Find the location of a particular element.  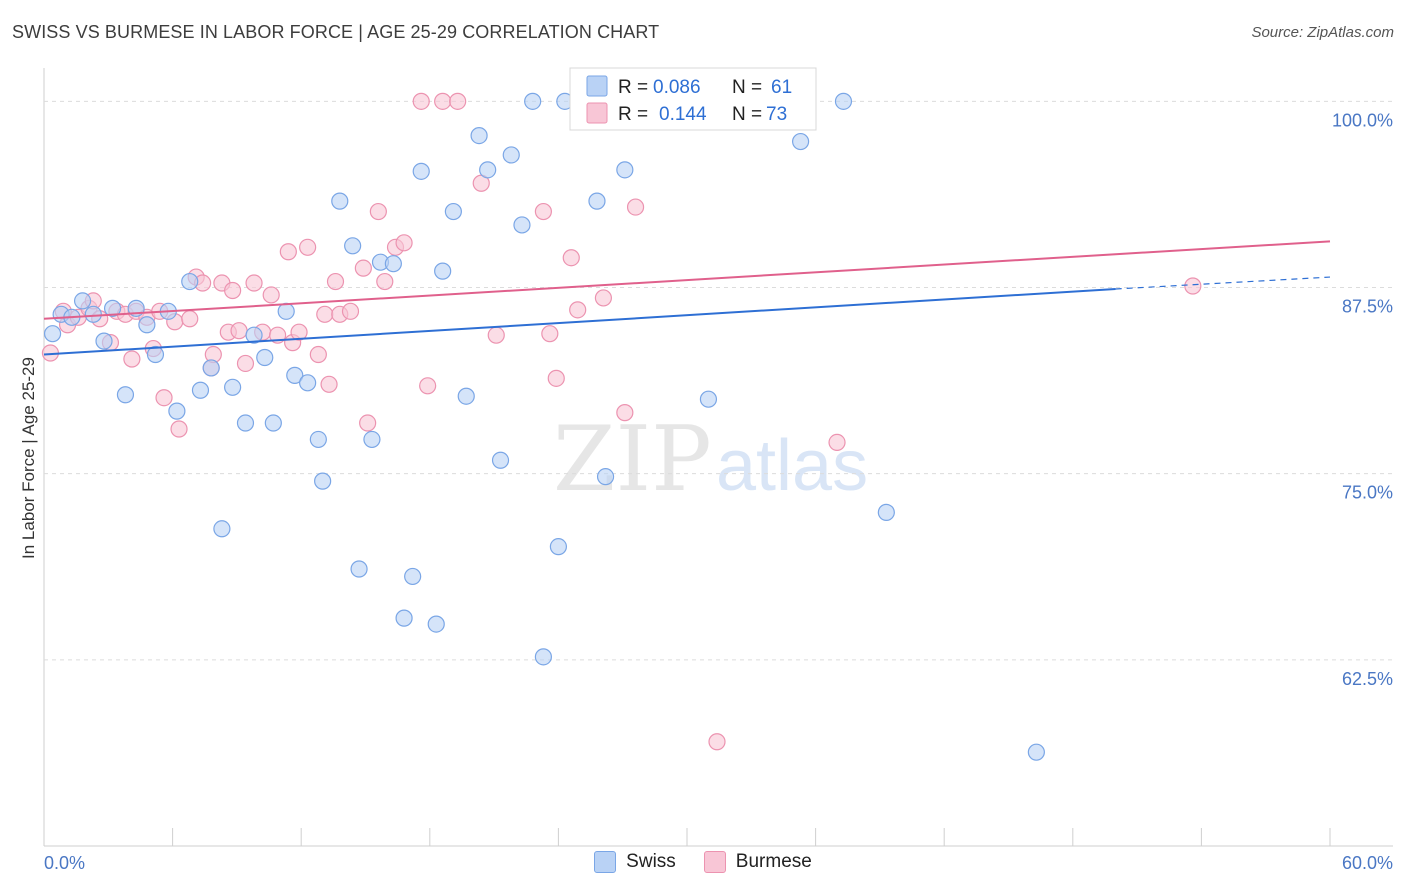

watermark: ZIP atlas is located at coordinates (710, 459).